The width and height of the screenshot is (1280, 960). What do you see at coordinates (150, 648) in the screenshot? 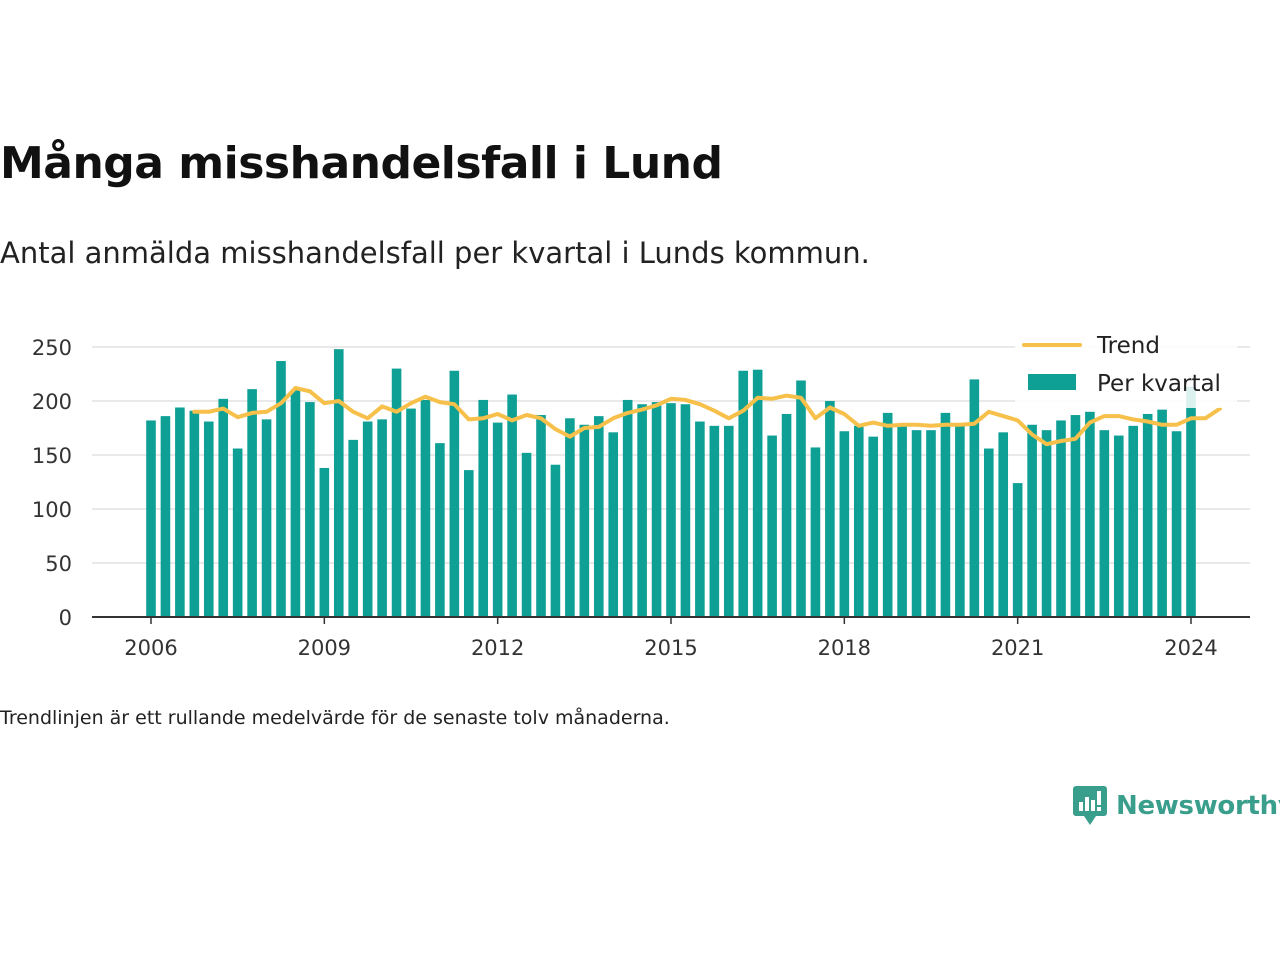
I see `x-tick-label: 2006` at bounding box center [150, 648].